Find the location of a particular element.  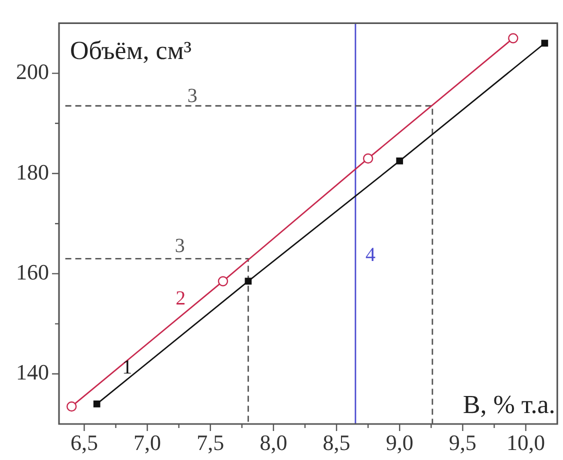

y-tick-label: 180 is located at coordinates (32, 171).